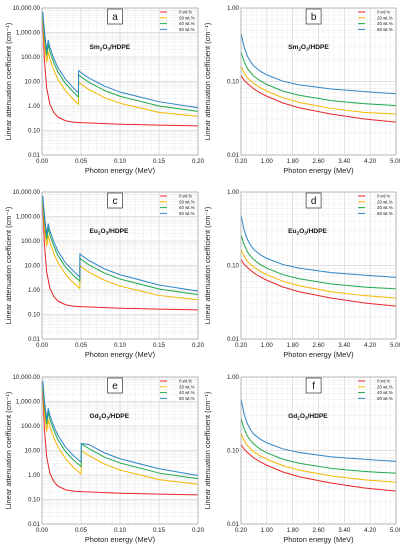 This screenshot has height=550, width=400. What do you see at coordinates (33, 451) in the screenshot?
I see `y-tick-label: 10.00` at bounding box center [33, 451].